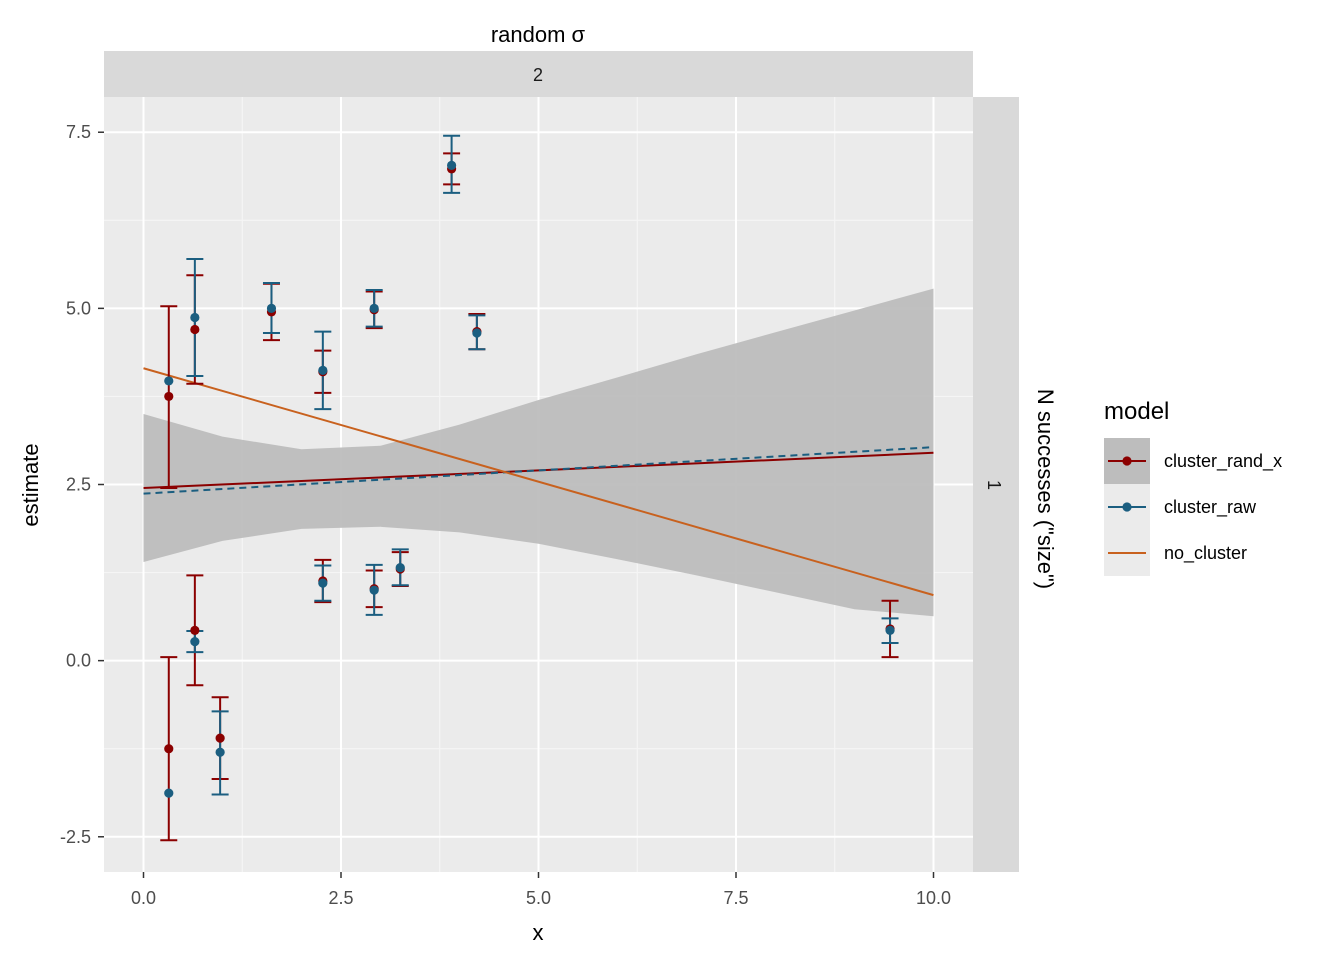 The image size is (1344, 960). What do you see at coordinates (1136, 411) in the screenshot?
I see `legend-title: model` at bounding box center [1136, 411].